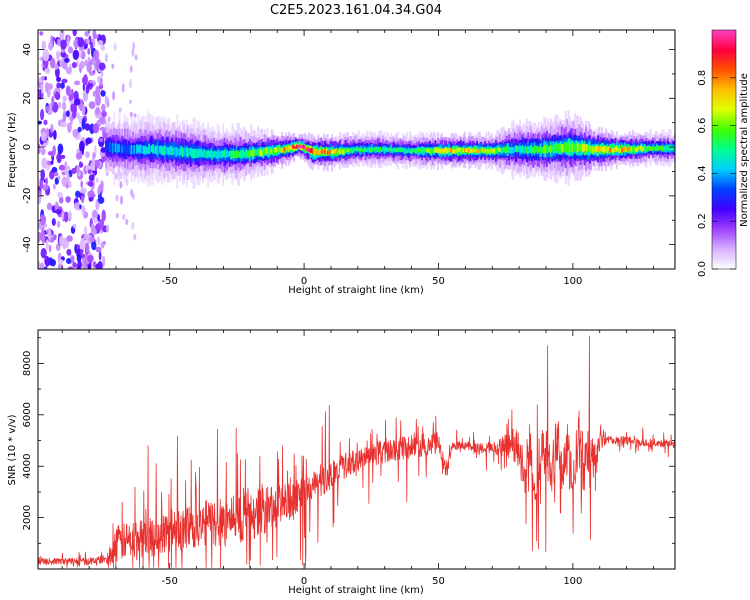 The image size is (750, 600). I want to click on colorbar-tick-label: 0.0, so click(702, 269).